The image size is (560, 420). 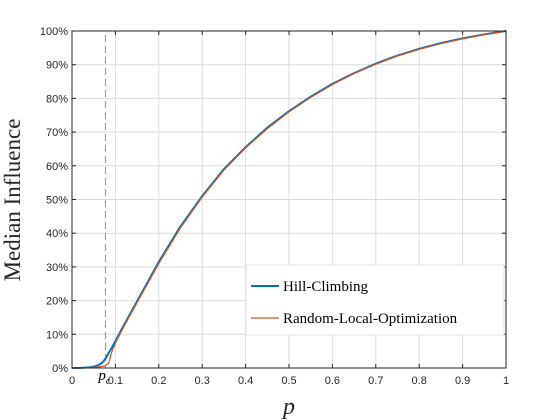 I want to click on legend: Hill-Climbing Random-Local-Optimization, so click(x=375, y=300).